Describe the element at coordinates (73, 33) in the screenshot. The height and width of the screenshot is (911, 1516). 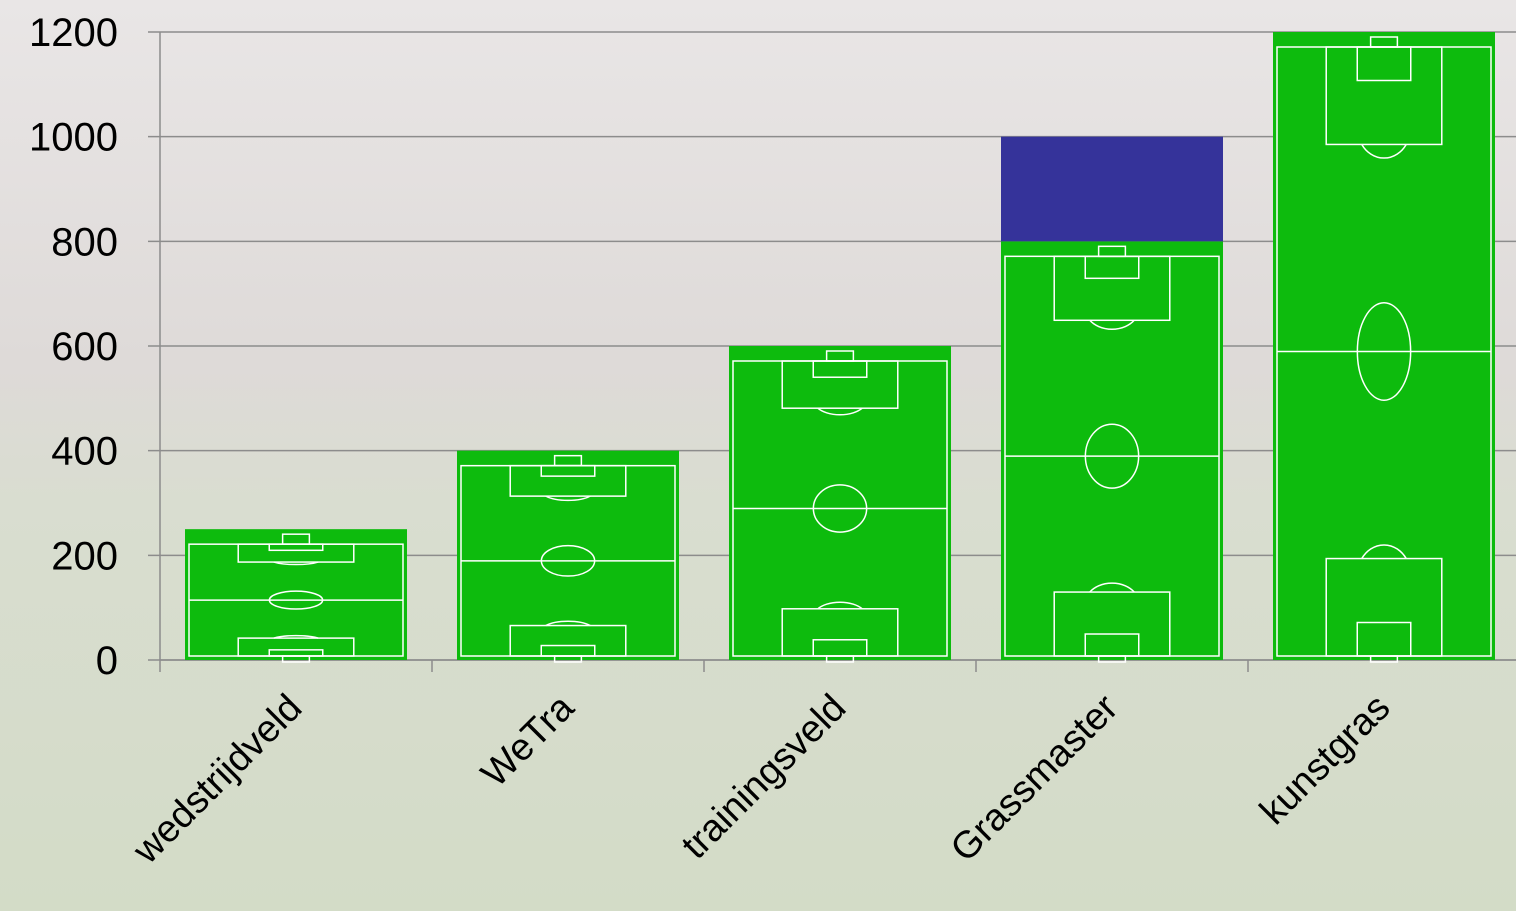
I see `y-tick-label: 1200` at that location.